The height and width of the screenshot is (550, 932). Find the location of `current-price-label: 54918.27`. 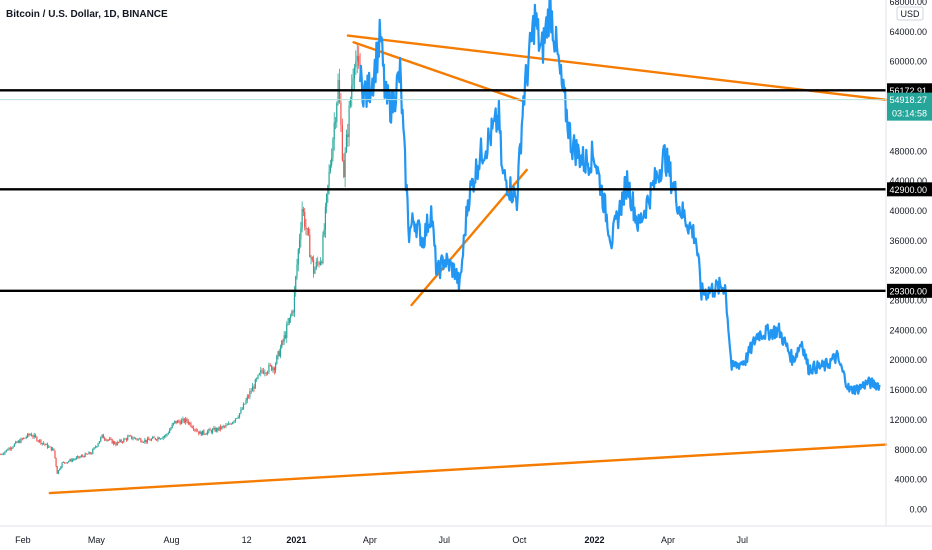

current-price-label: 54918.27 is located at coordinates (908, 100).